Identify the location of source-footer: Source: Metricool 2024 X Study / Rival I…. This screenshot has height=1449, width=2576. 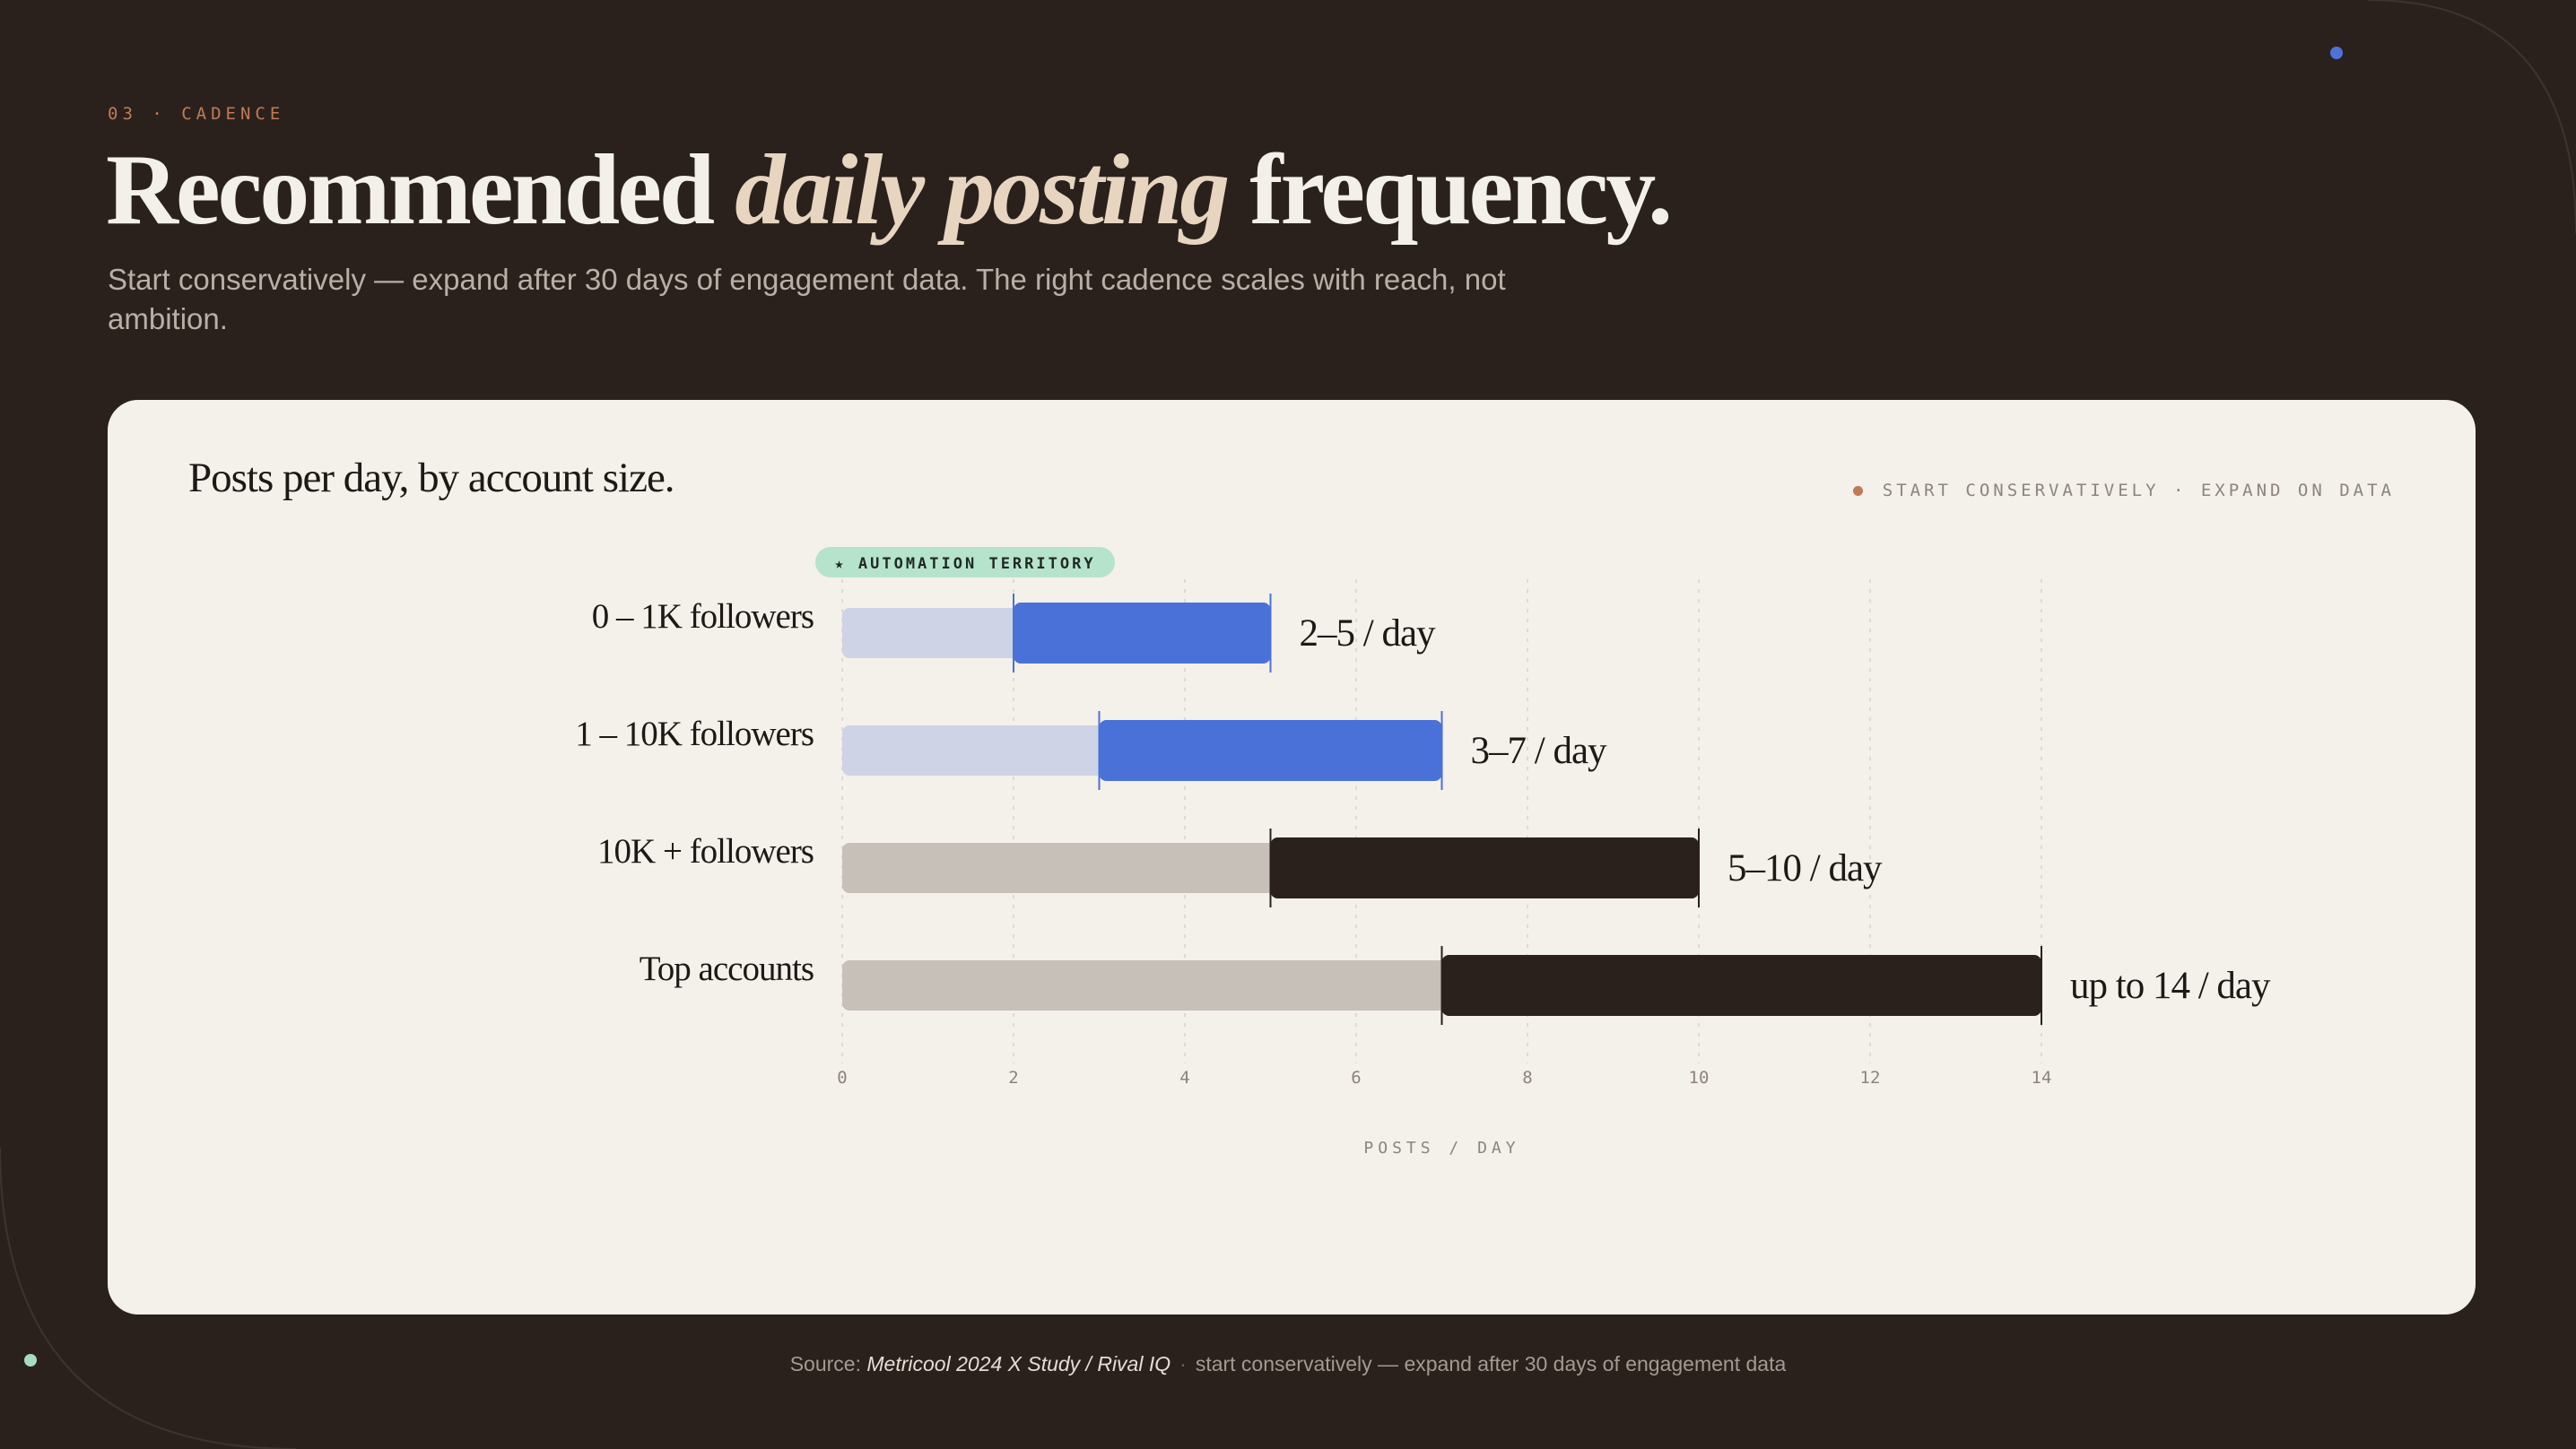
(1288, 1364).